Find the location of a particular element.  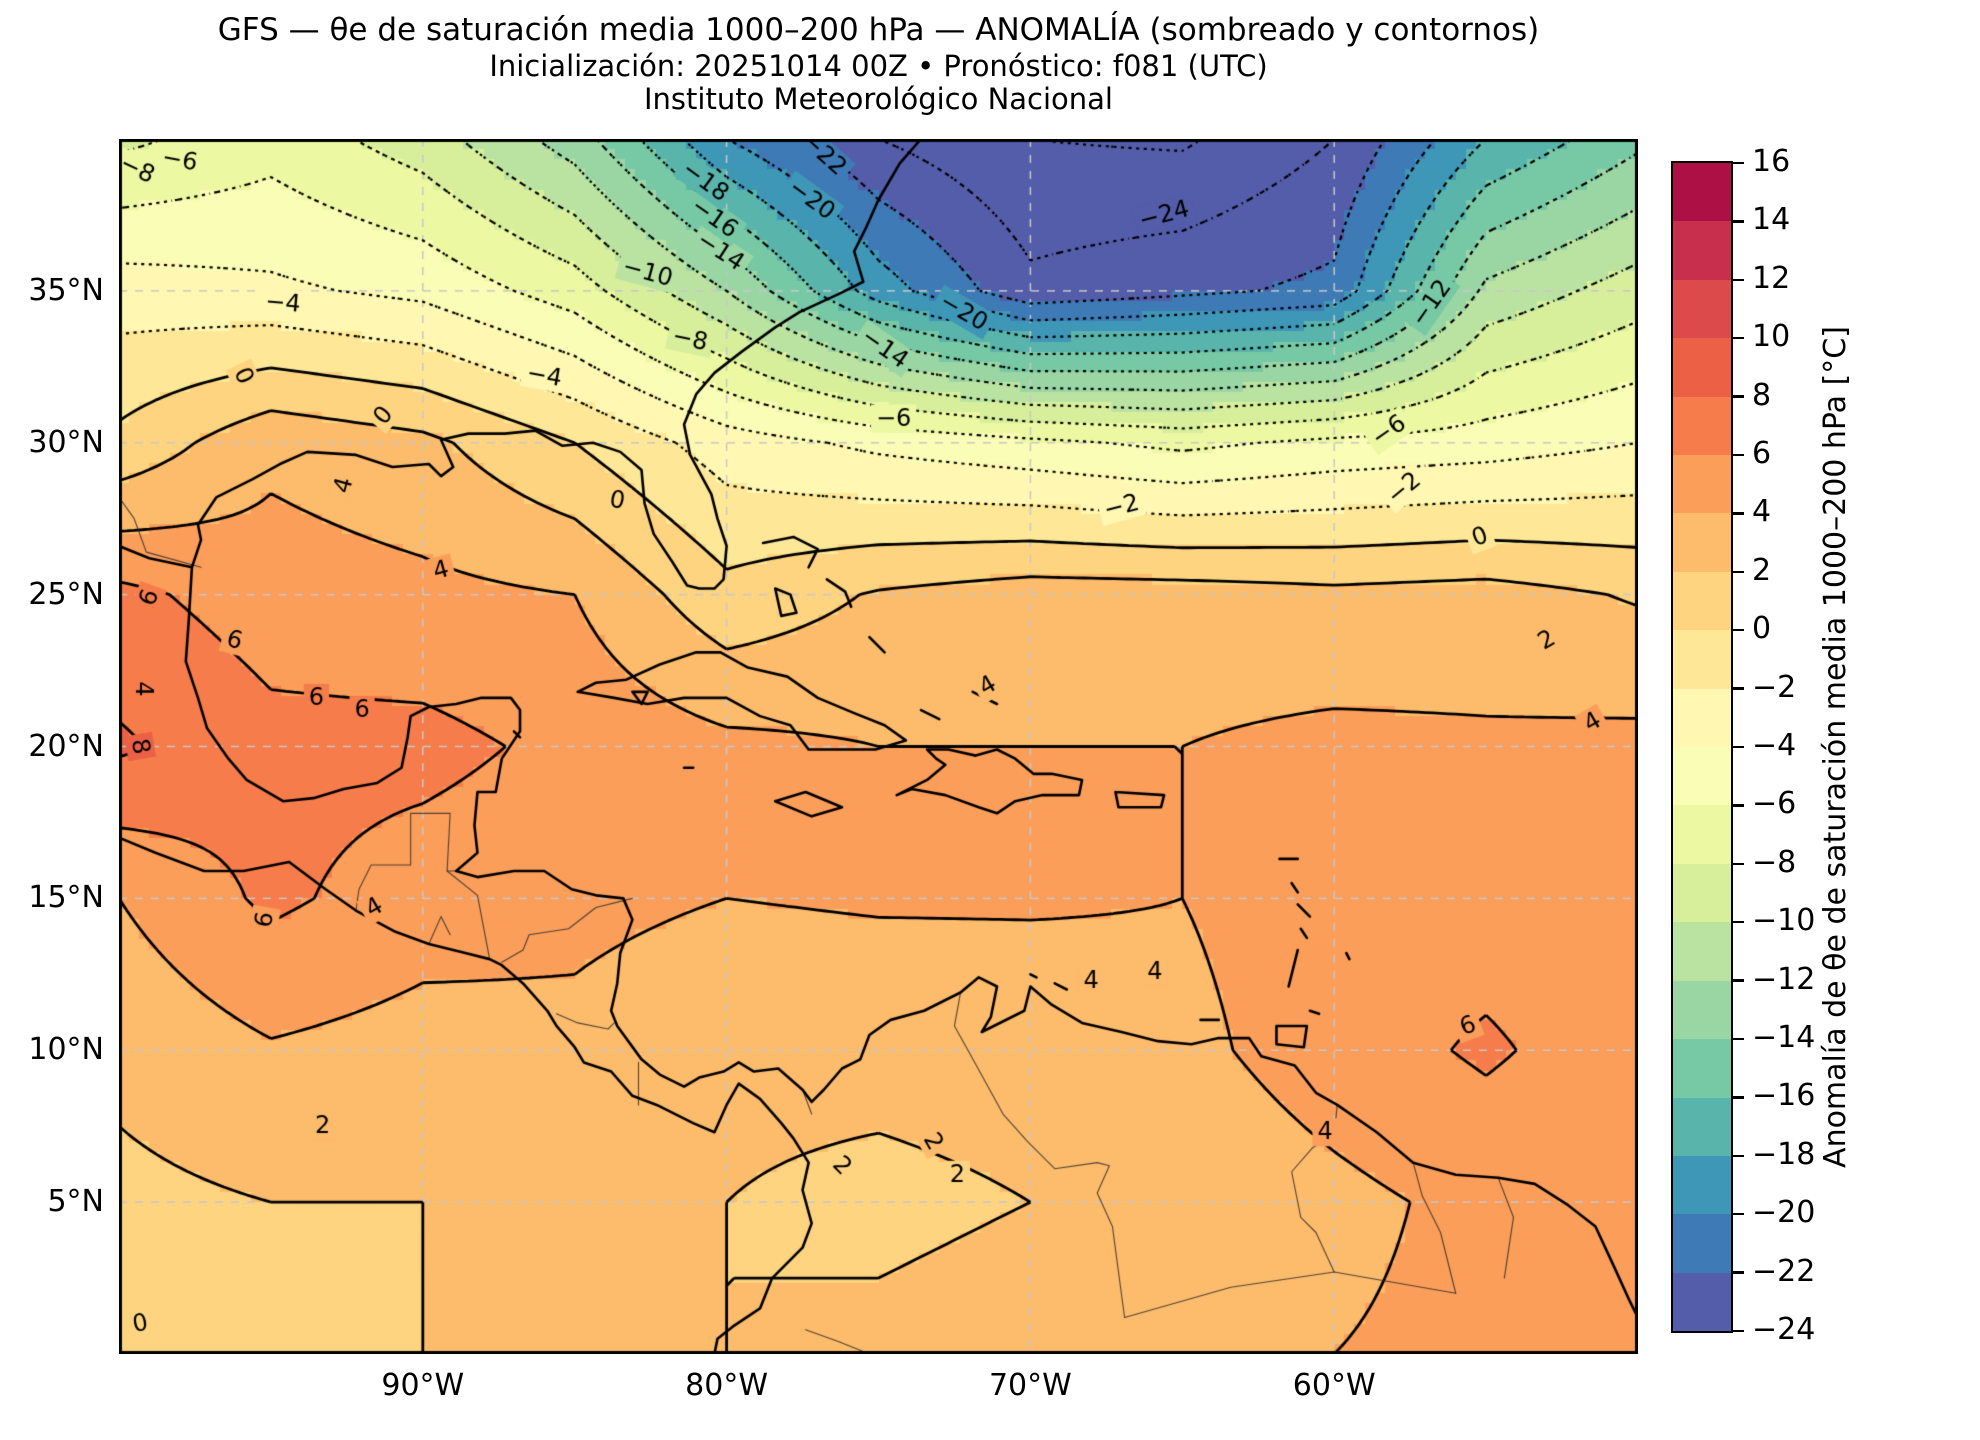

colorbar-tick-label: 4 is located at coordinates (1762, 512).